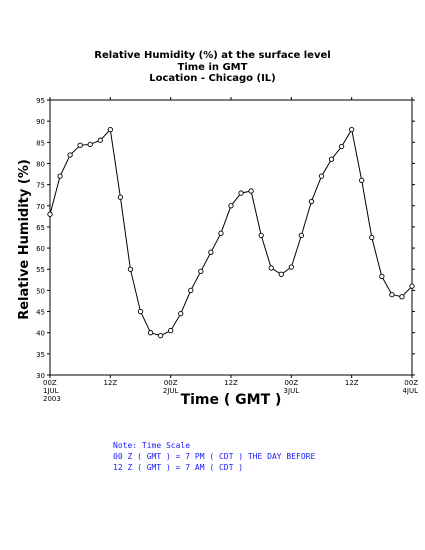 Image resolution: width=425 pixels, height=550 pixels. I want to click on y-tick-label: 85, so click(40, 143).